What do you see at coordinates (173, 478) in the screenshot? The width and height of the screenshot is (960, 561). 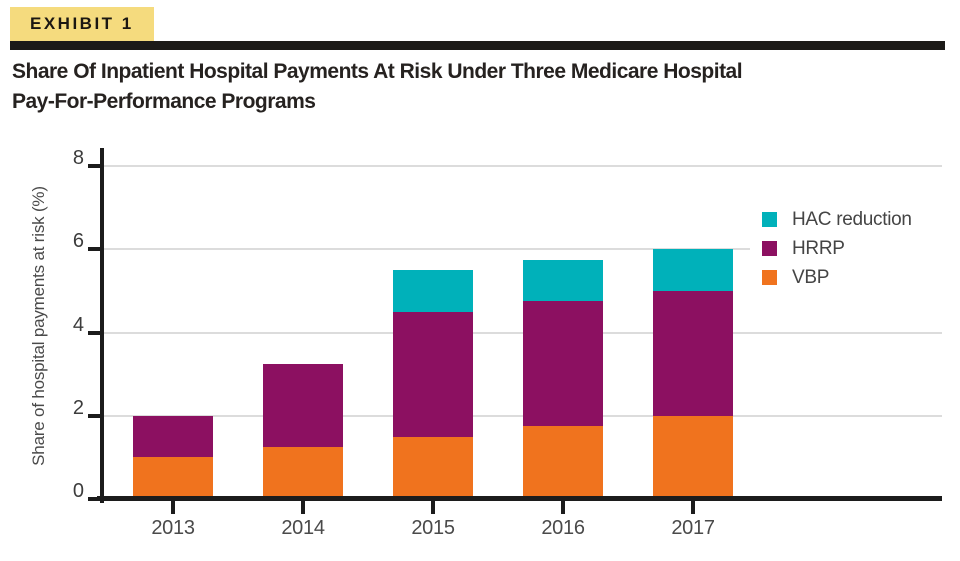 I see `bar-segment-vbp-2013` at bounding box center [173, 478].